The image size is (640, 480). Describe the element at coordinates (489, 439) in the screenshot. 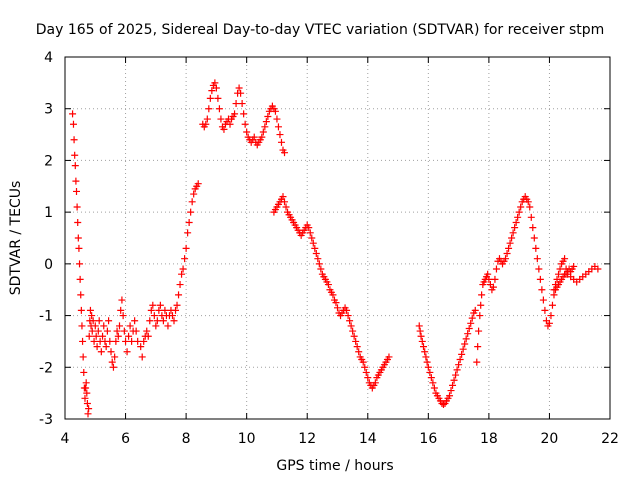

I see `x-tick-label: 18` at that location.